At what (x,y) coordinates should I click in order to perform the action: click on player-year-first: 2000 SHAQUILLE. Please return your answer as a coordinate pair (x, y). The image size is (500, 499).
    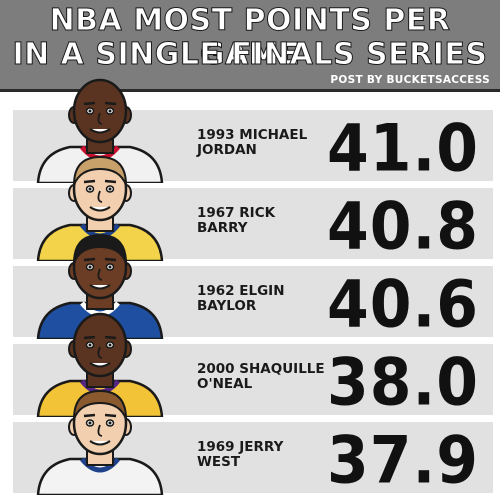
    Looking at the image, I should click on (261, 369).